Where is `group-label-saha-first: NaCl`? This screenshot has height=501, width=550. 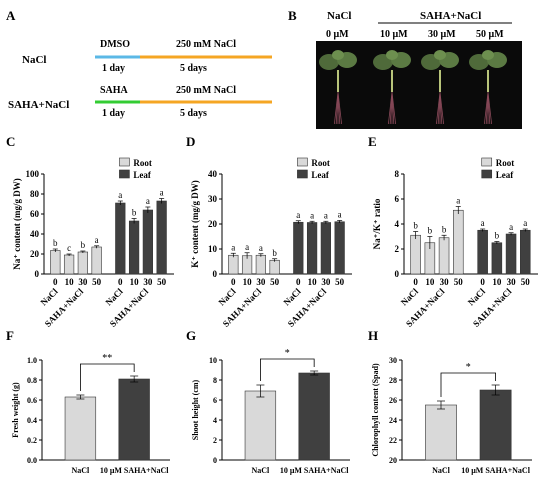 group-label-saha-first: NaCl is located at coordinates (293, 297).